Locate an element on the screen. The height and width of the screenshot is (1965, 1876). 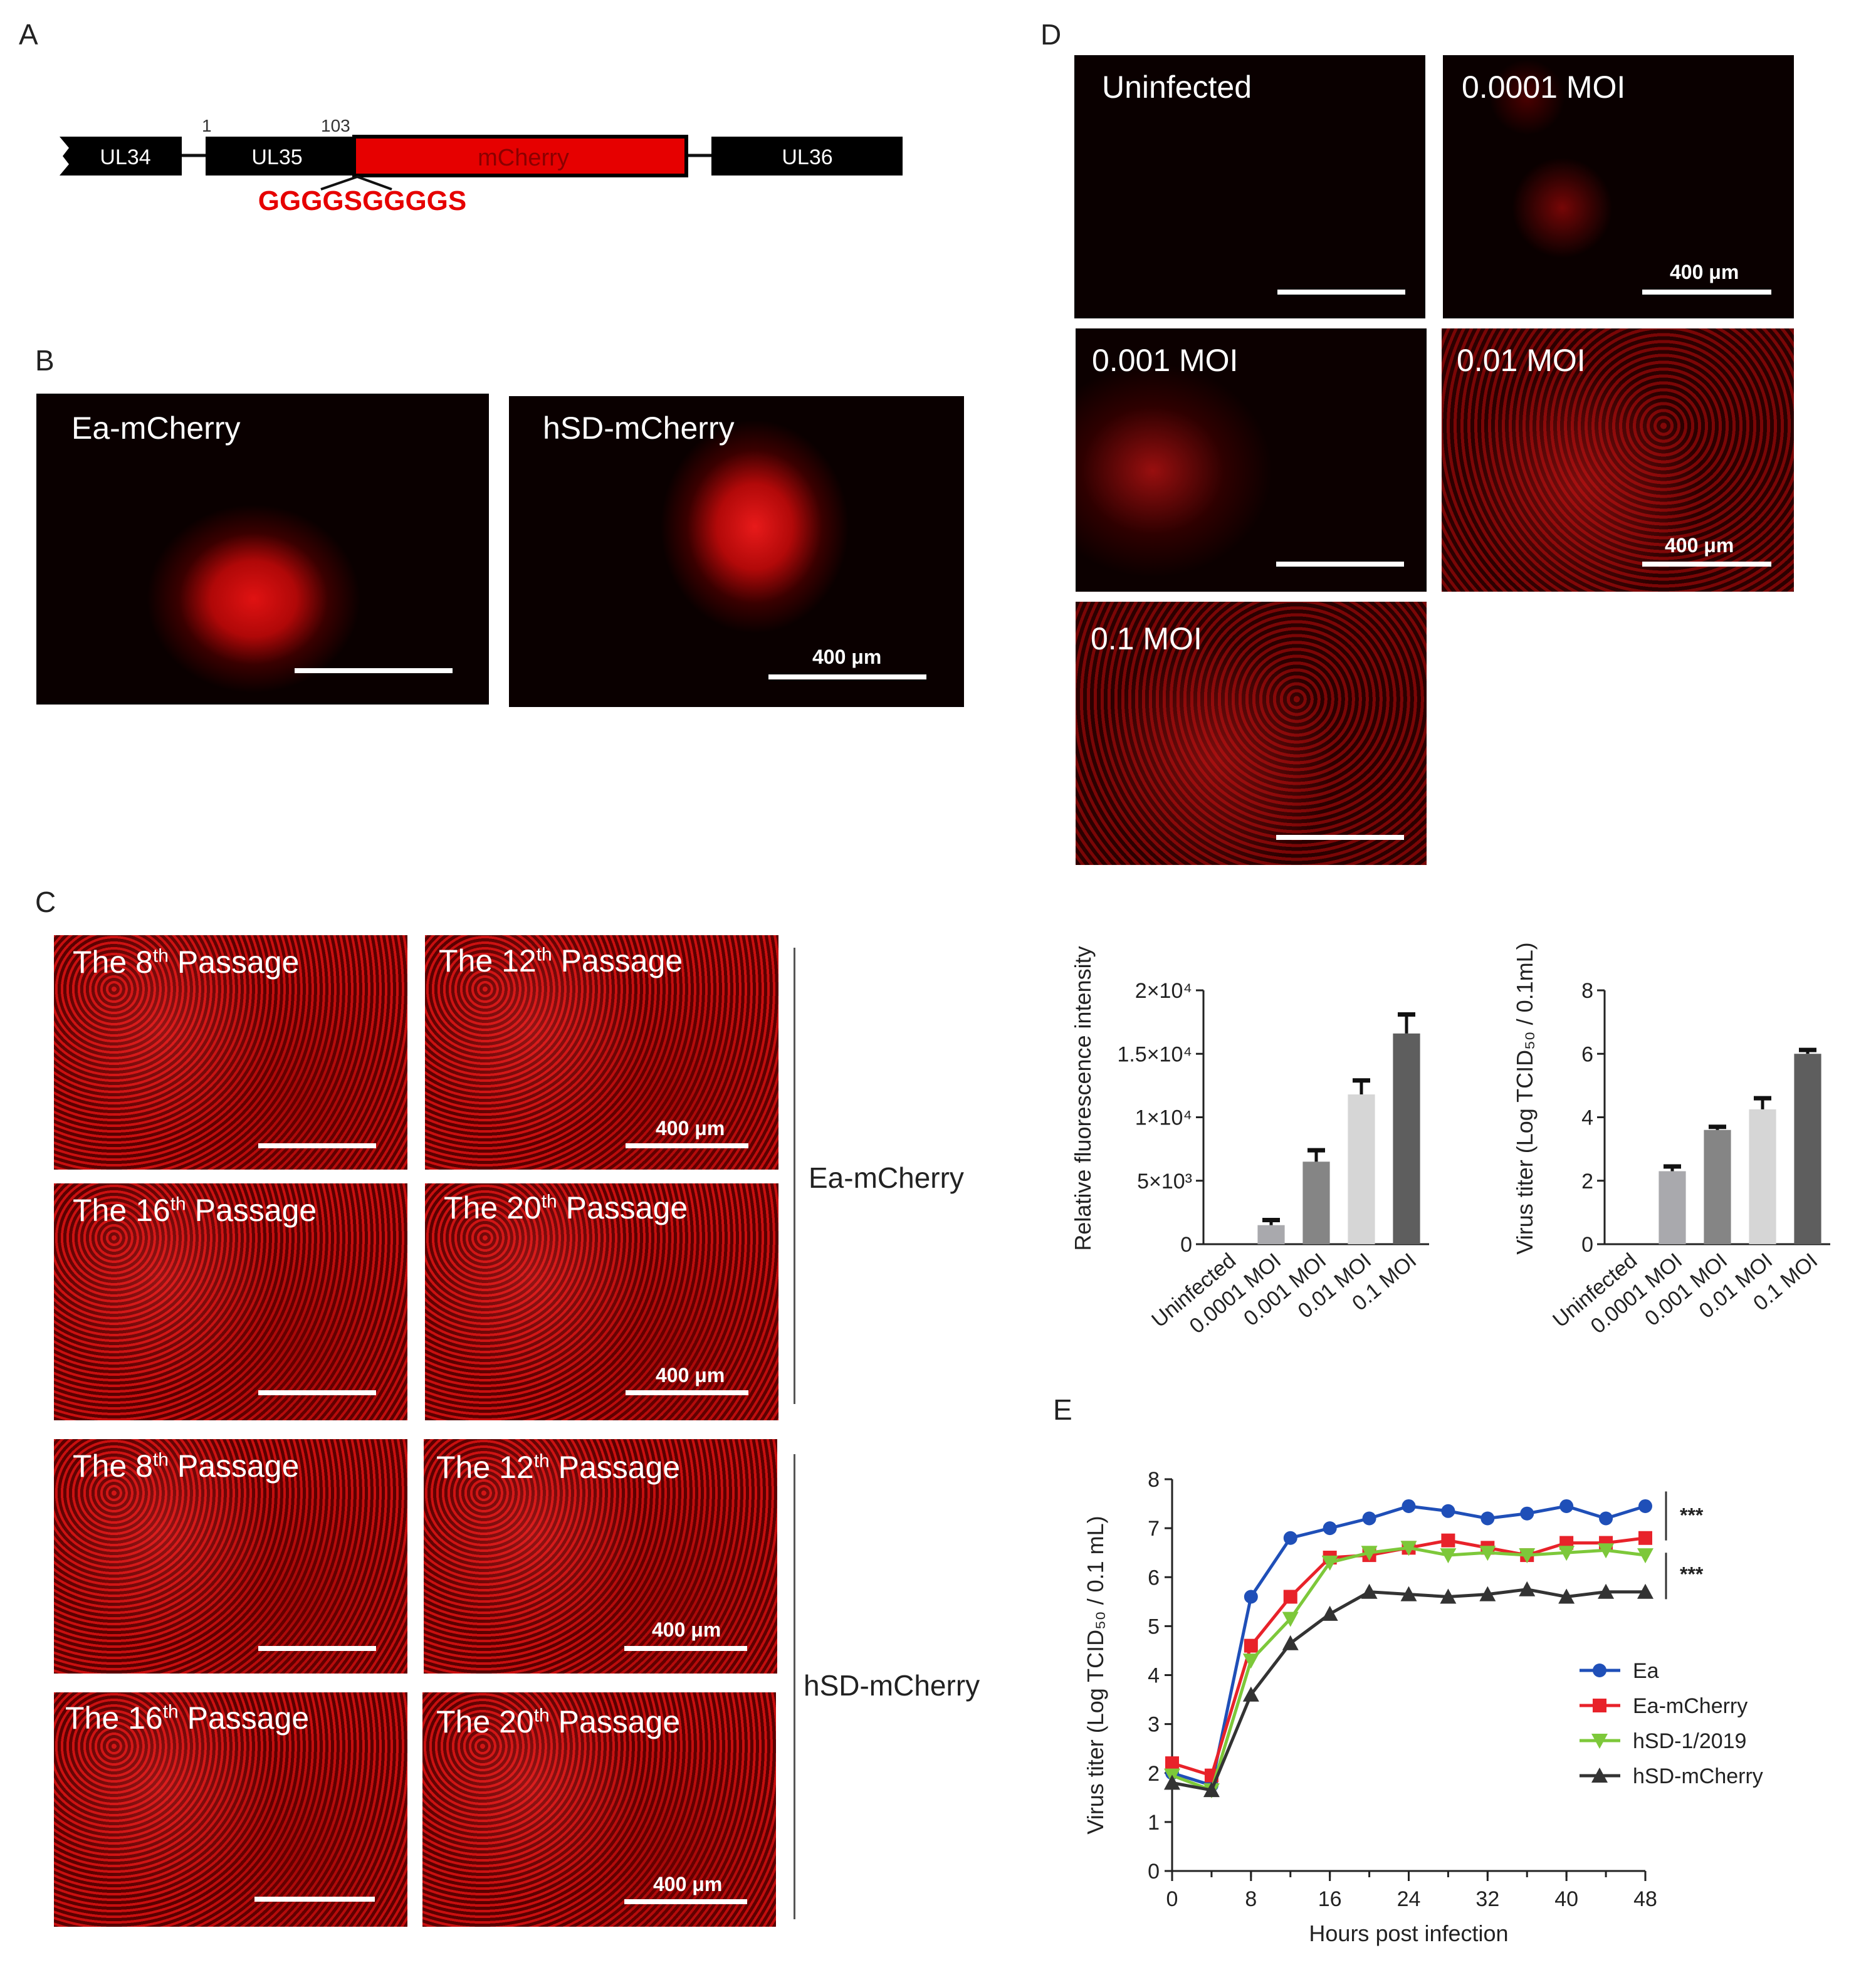
micrograph-label: The 20th Passage is located at coordinates (558, 1722).